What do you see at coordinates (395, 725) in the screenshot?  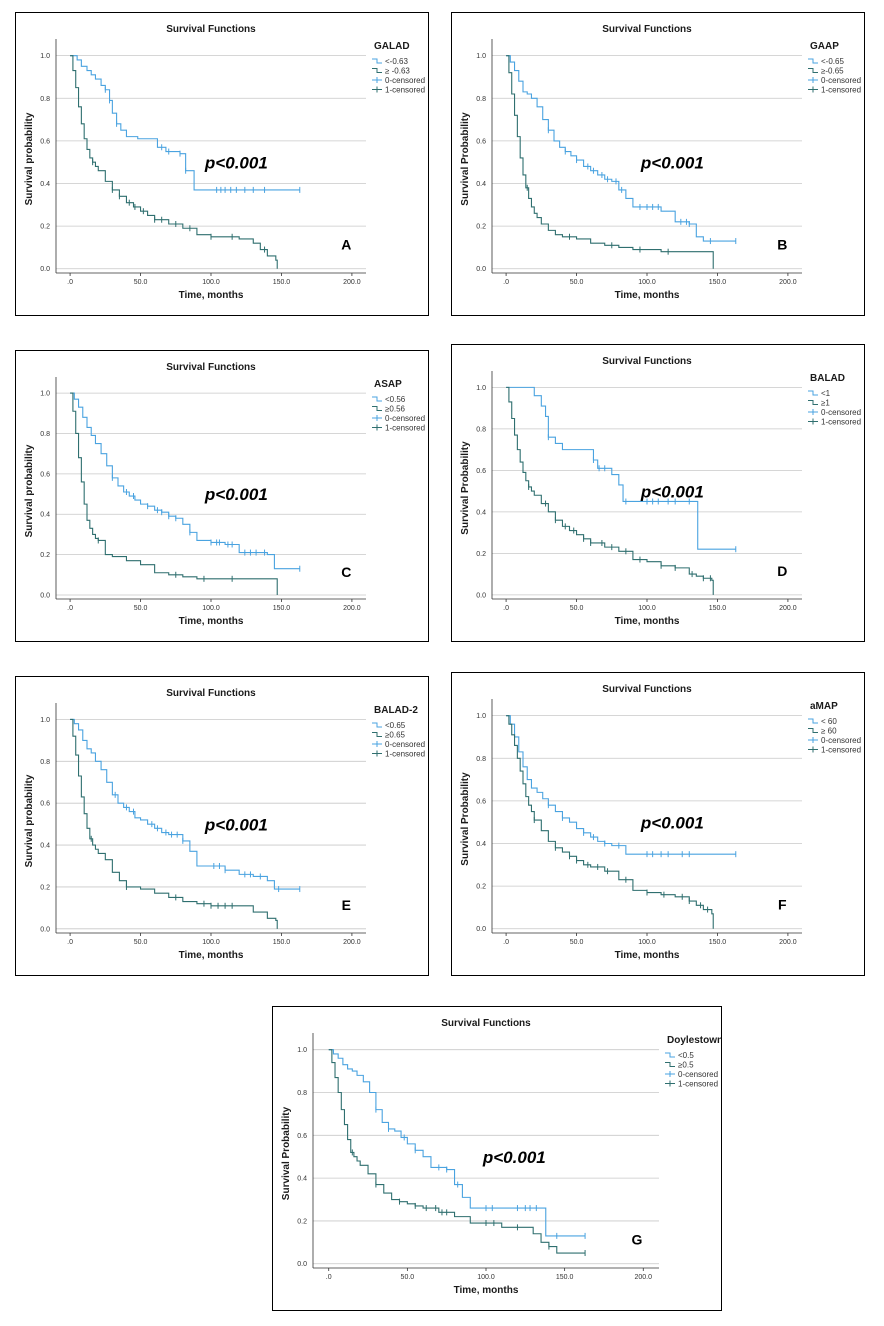 I see `legend-label: <0.65` at bounding box center [395, 725].